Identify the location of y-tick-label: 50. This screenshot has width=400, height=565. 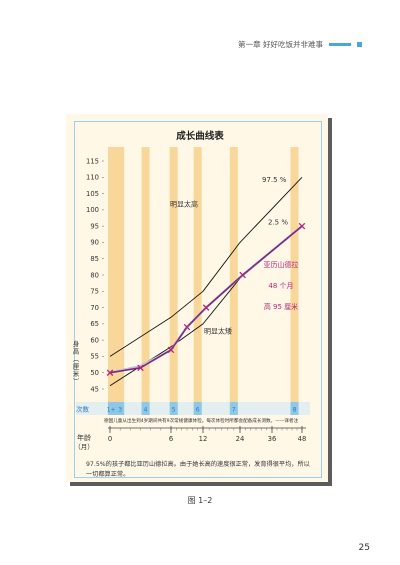
(94, 373).